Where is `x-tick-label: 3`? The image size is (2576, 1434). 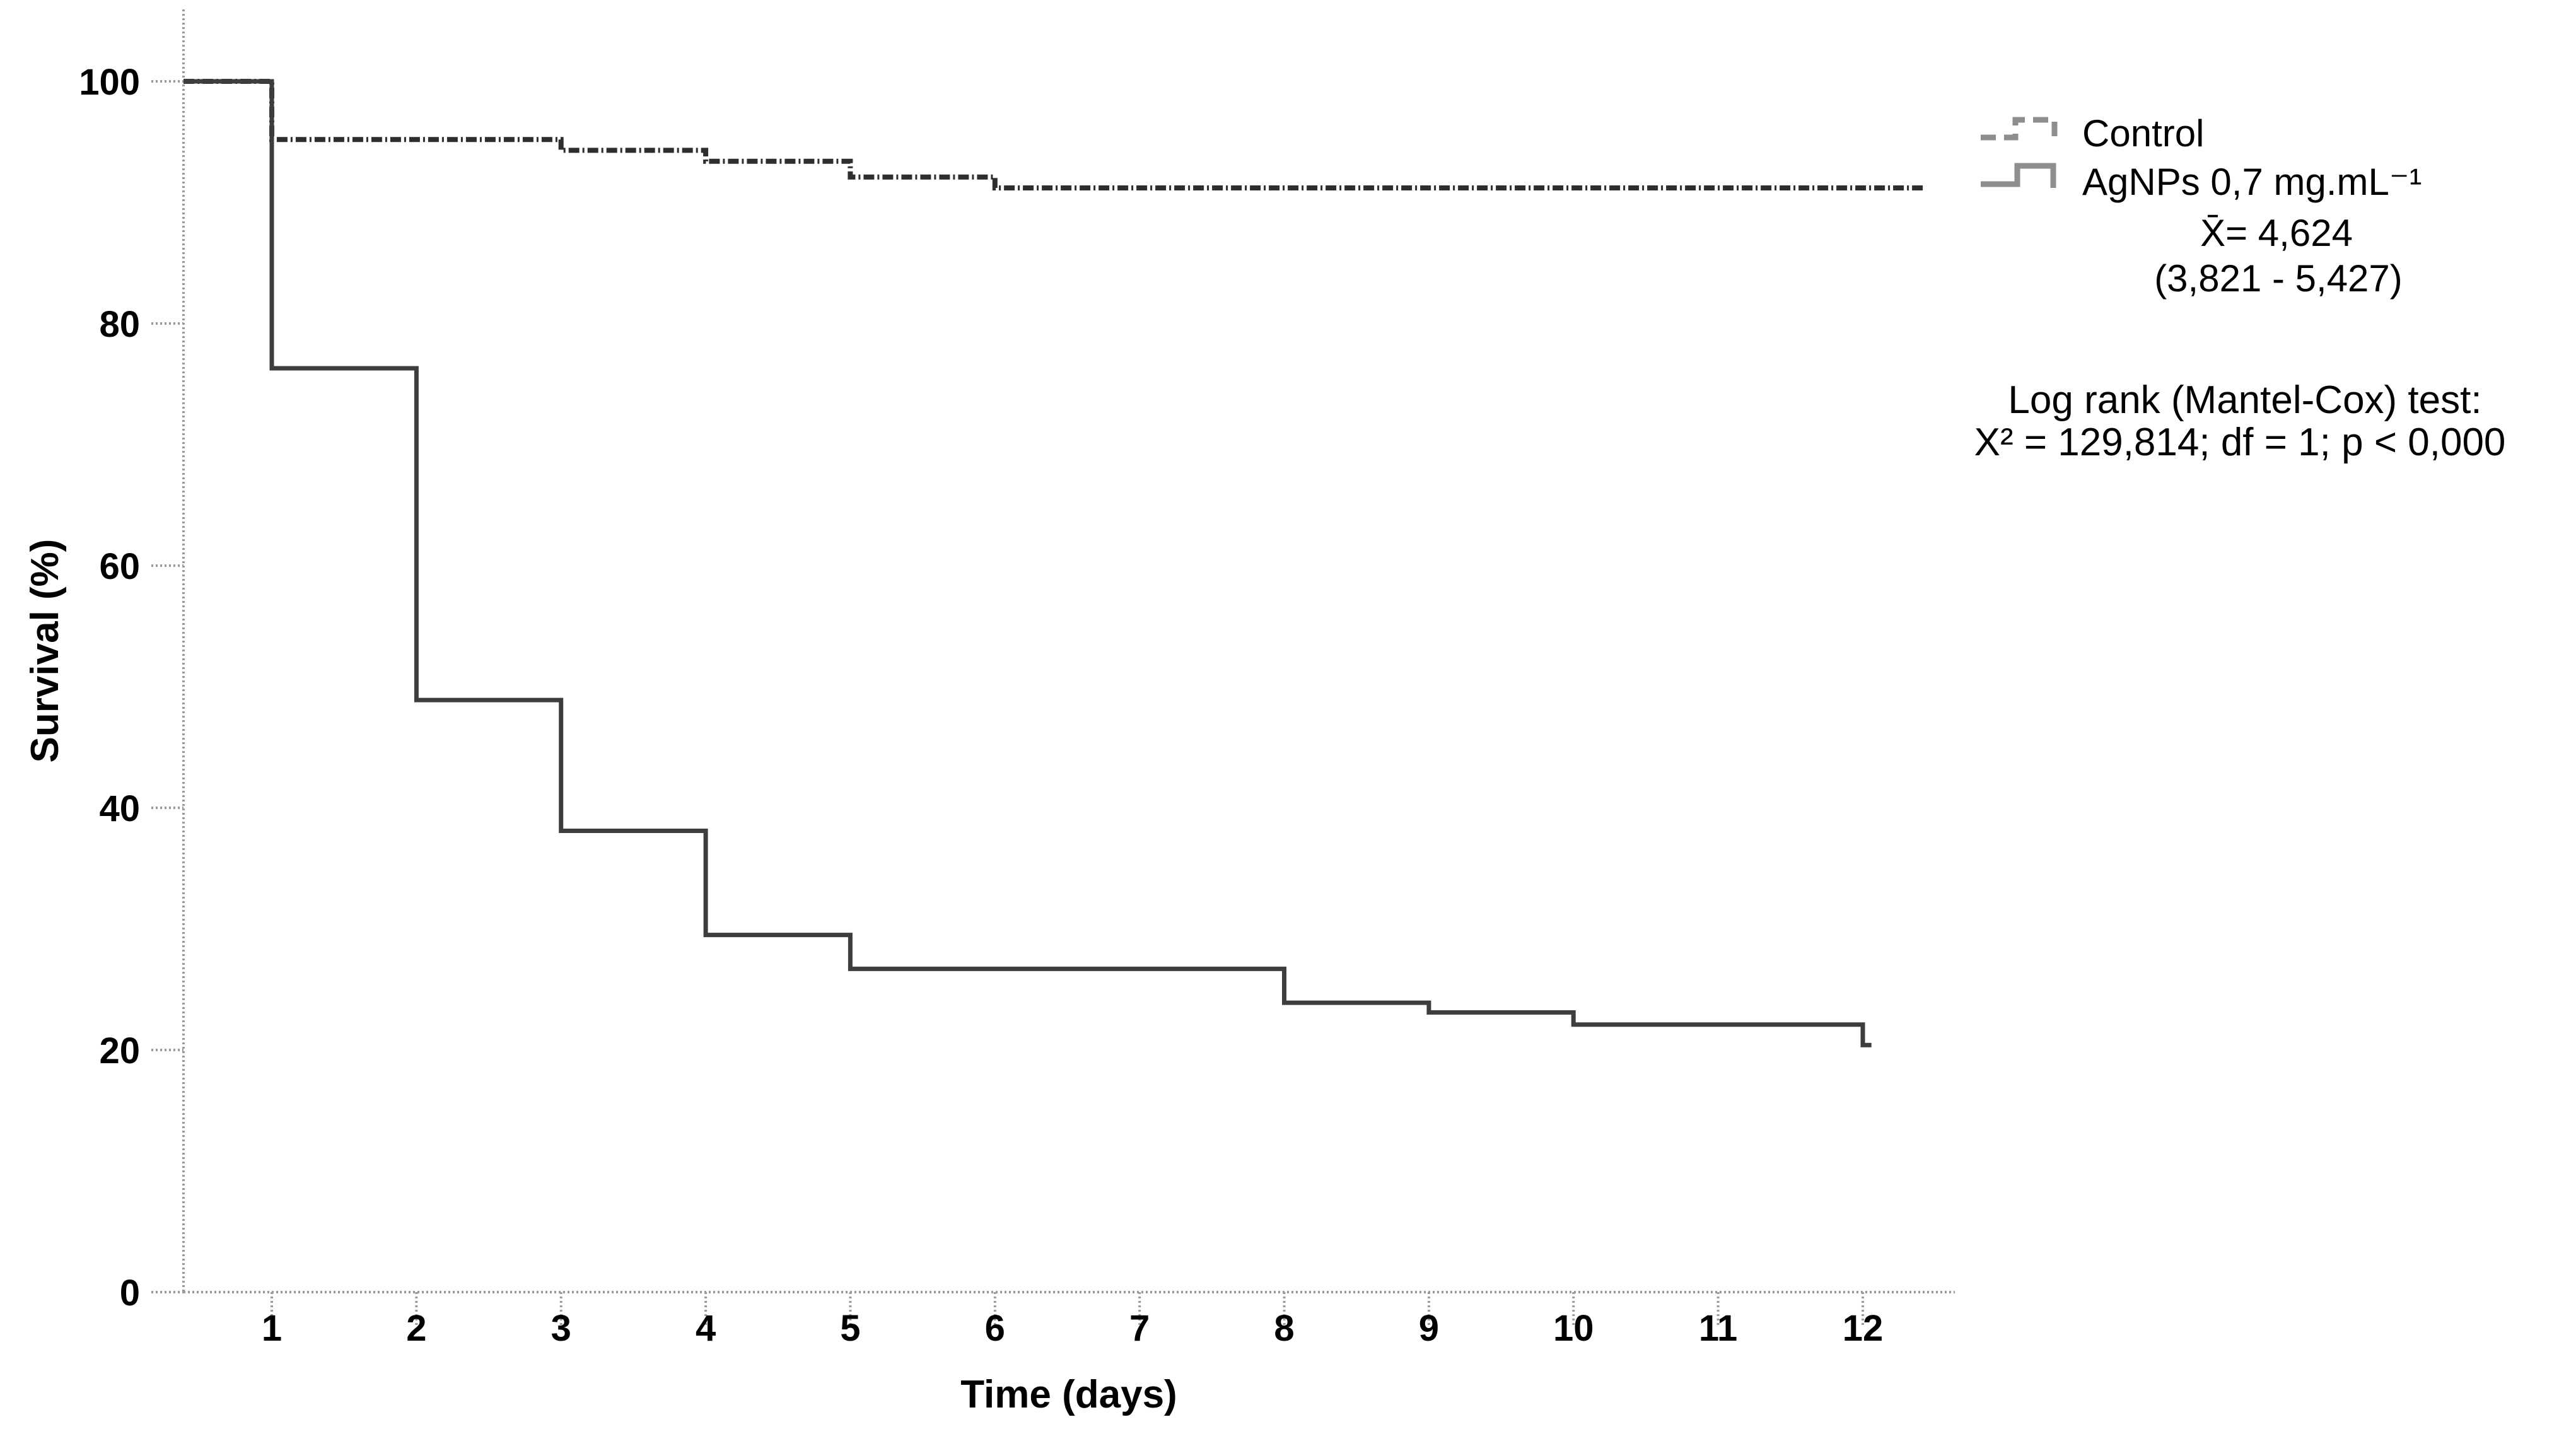 x-tick-label: 3 is located at coordinates (561, 1328).